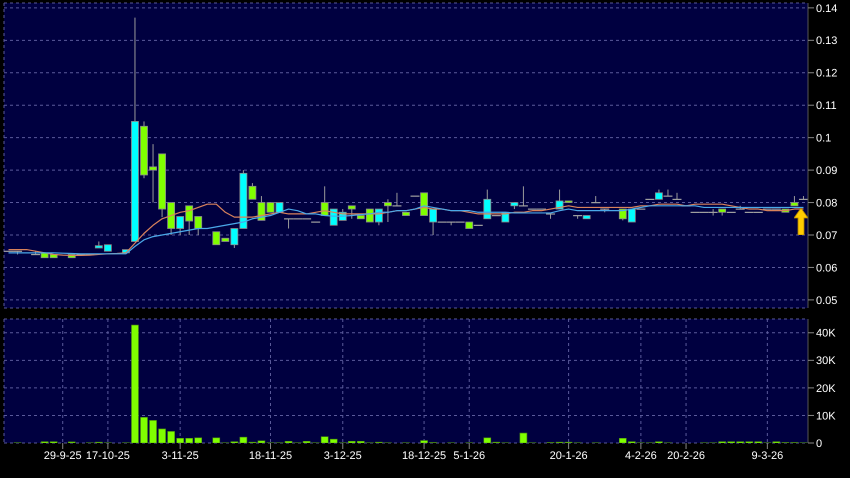  Describe the element at coordinates (827, 74) in the screenshot. I see `y-tick-label: 0.12` at that location.